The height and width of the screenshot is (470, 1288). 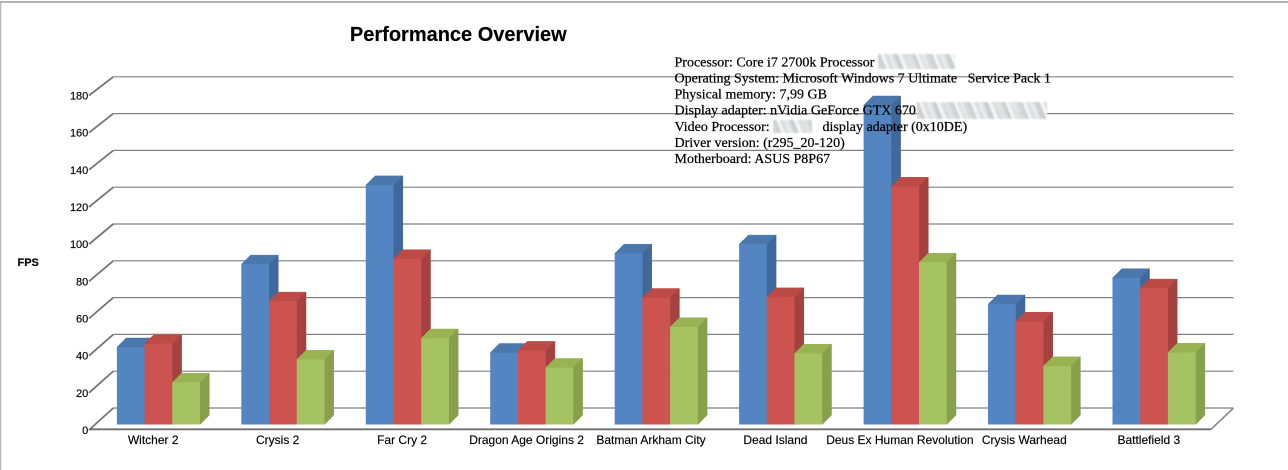 What do you see at coordinates (82, 357) in the screenshot?
I see `svg-text: 40` at bounding box center [82, 357].